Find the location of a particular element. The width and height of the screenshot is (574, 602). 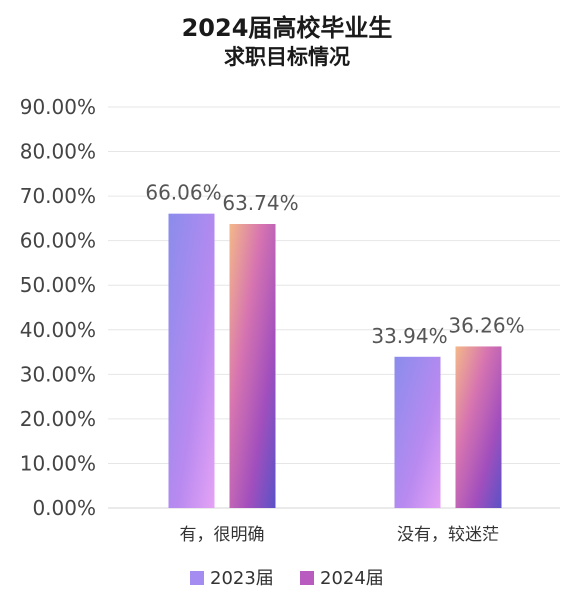

y-tick-label: 60.00% is located at coordinates (58, 241).